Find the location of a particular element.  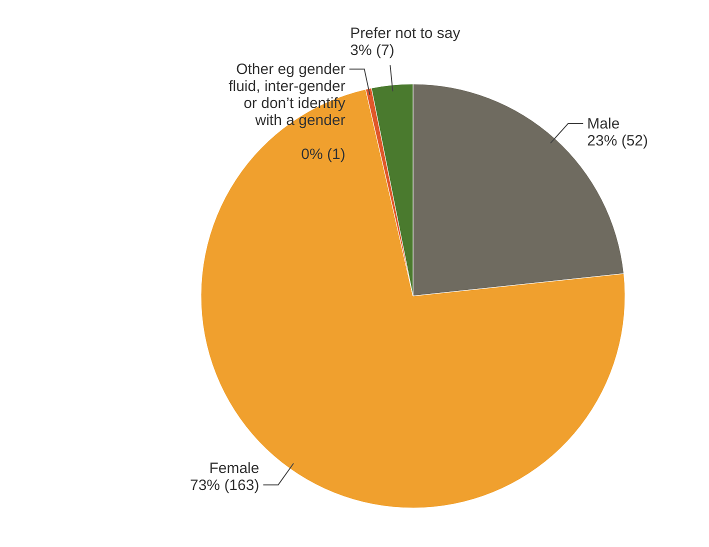

data-label: 23% (52) is located at coordinates (617, 141).